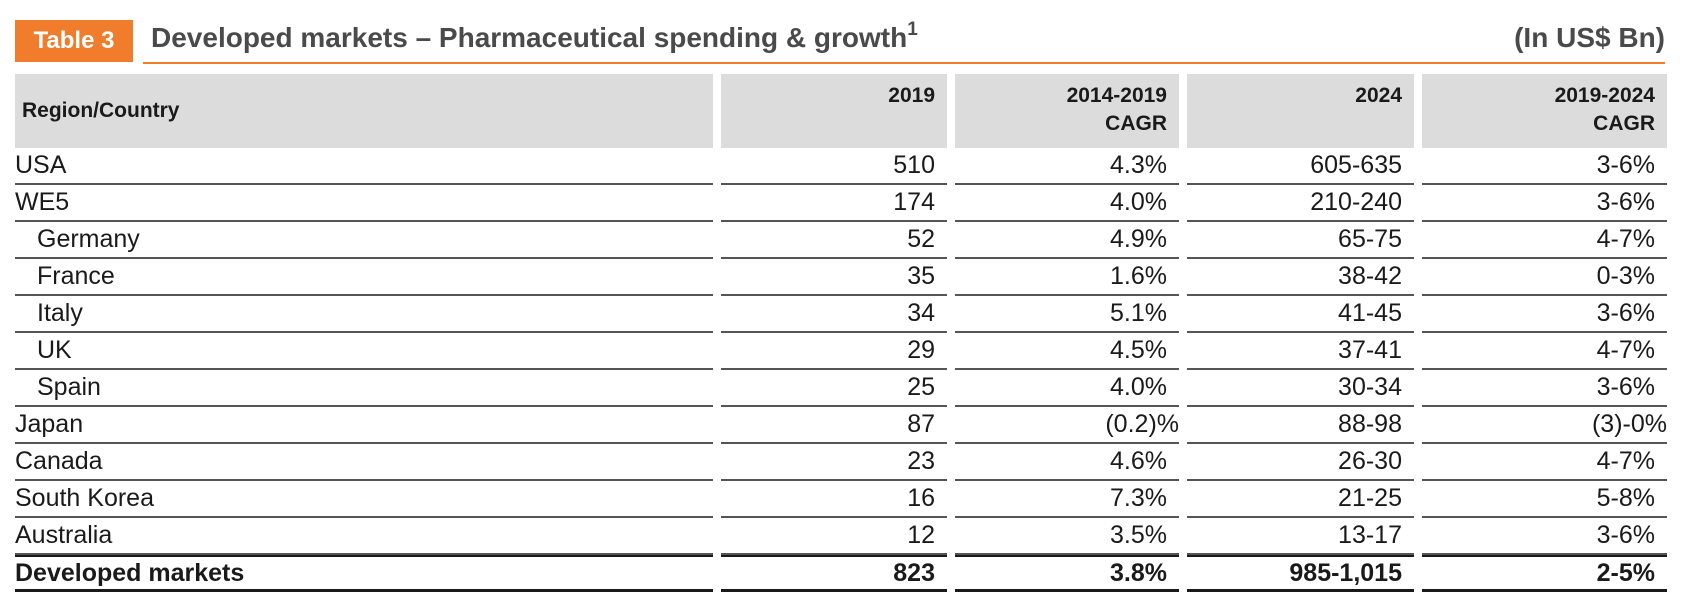 The height and width of the screenshot is (611, 1684). I want to click on total-2024-cell: 985-1,015, so click(1300, 573).